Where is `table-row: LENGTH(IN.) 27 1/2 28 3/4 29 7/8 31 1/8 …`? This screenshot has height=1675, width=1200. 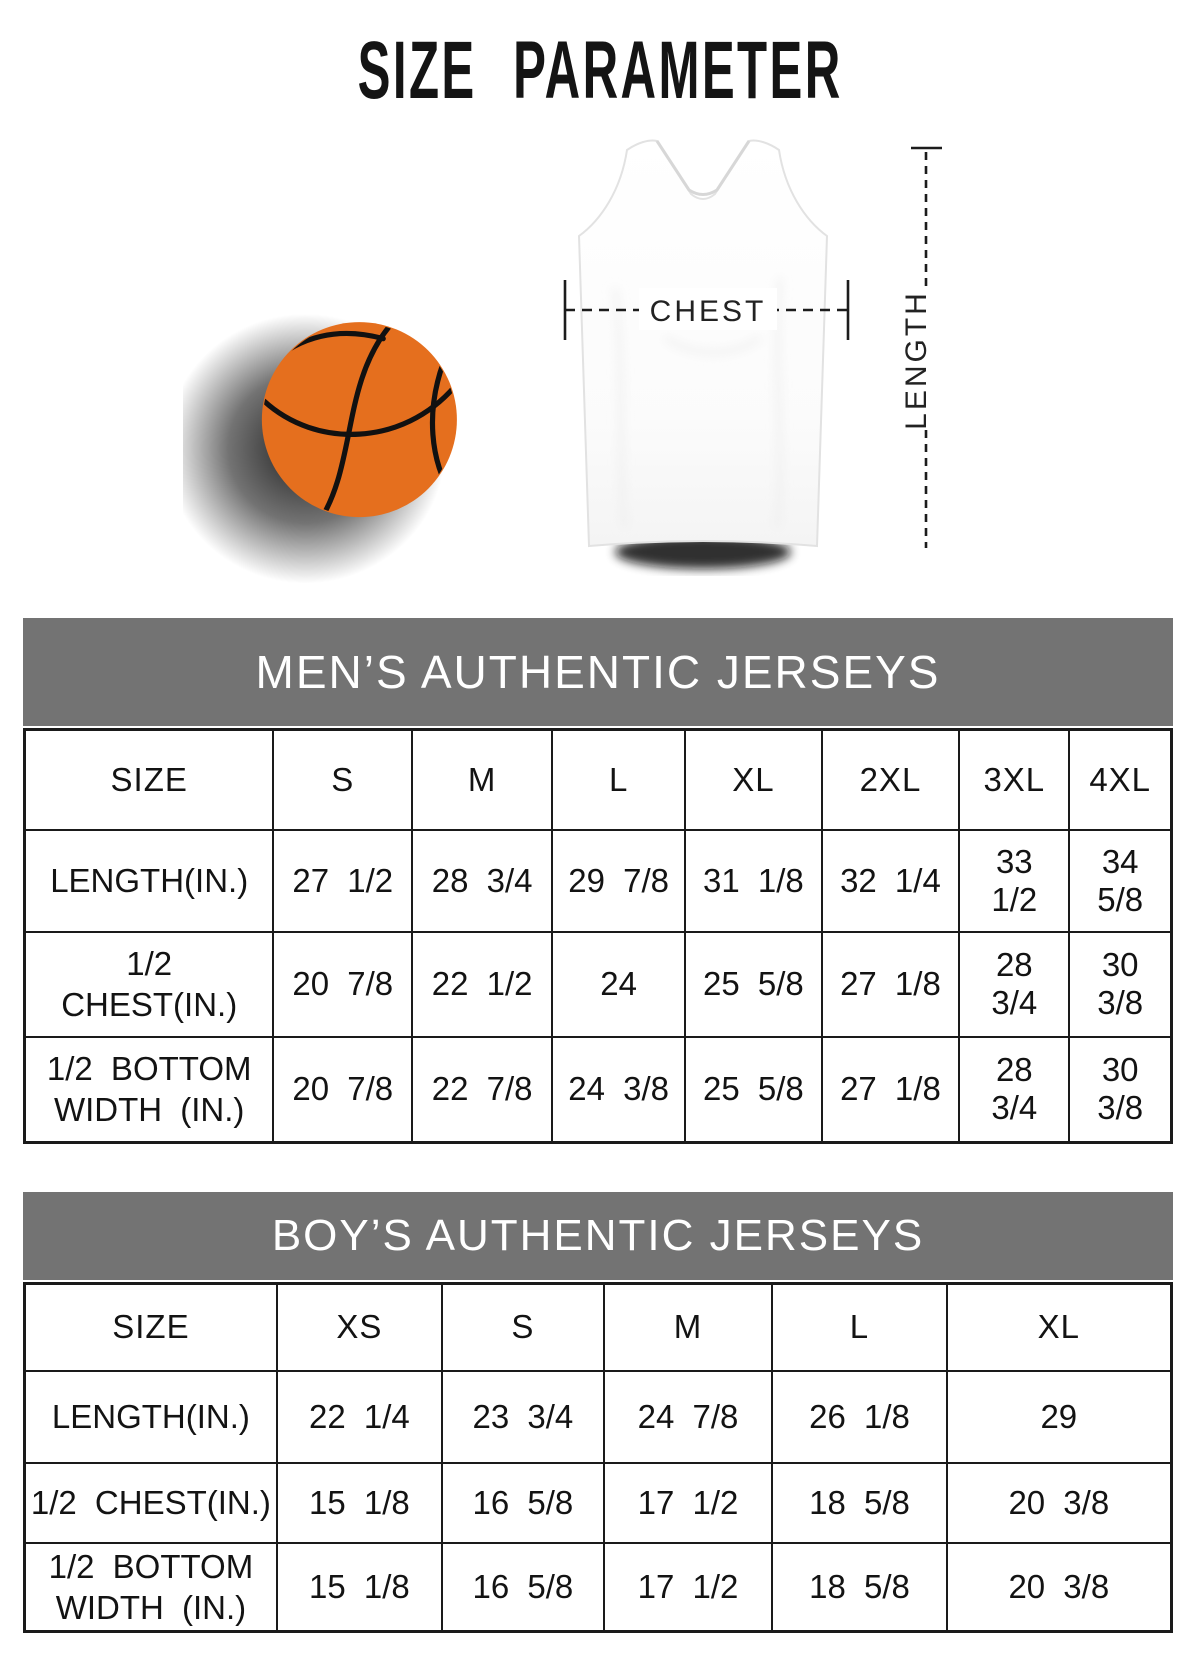 table-row: LENGTH(IN.) 27 1/2 28 3/4 29 7/8 31 1/8 … is located at coordinates (598, 880).